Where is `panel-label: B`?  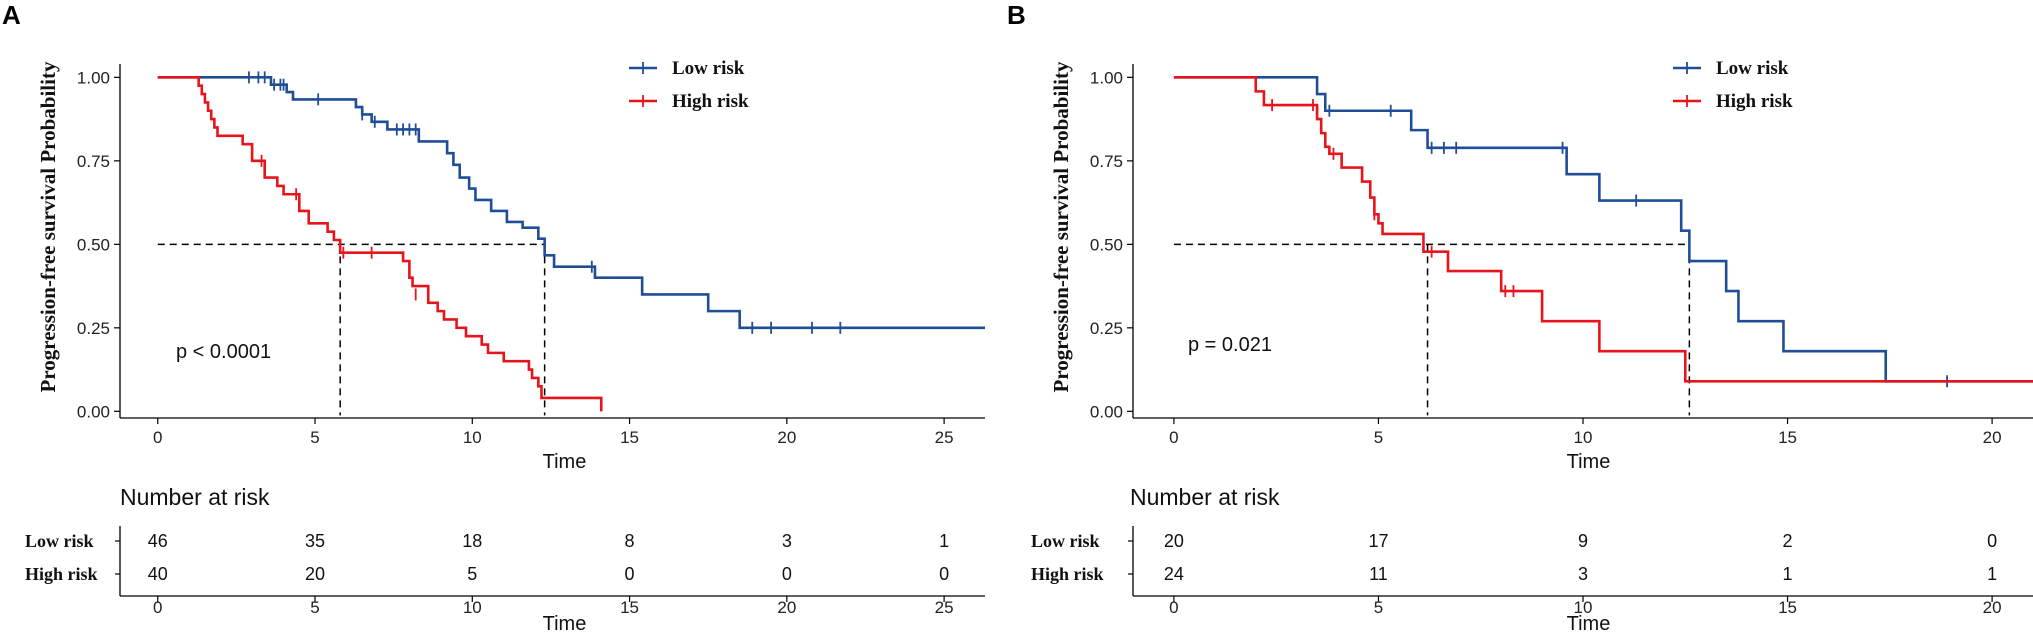
panel-label: B is located at coordinates (1016, 15).